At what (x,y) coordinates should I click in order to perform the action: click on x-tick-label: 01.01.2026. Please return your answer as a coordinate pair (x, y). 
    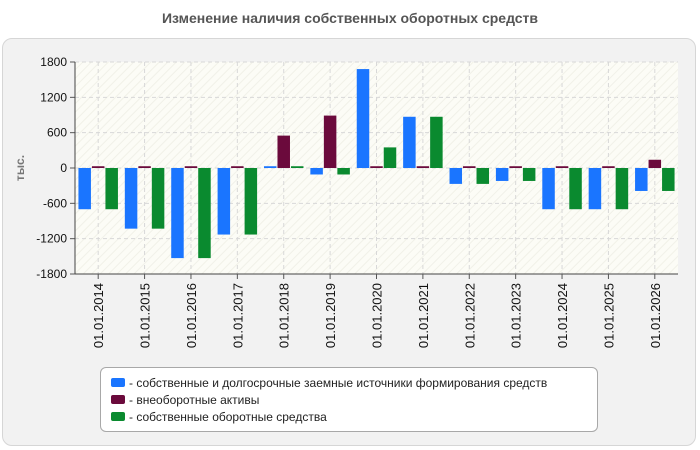
    Looking at the image, I should click on (655, 315).